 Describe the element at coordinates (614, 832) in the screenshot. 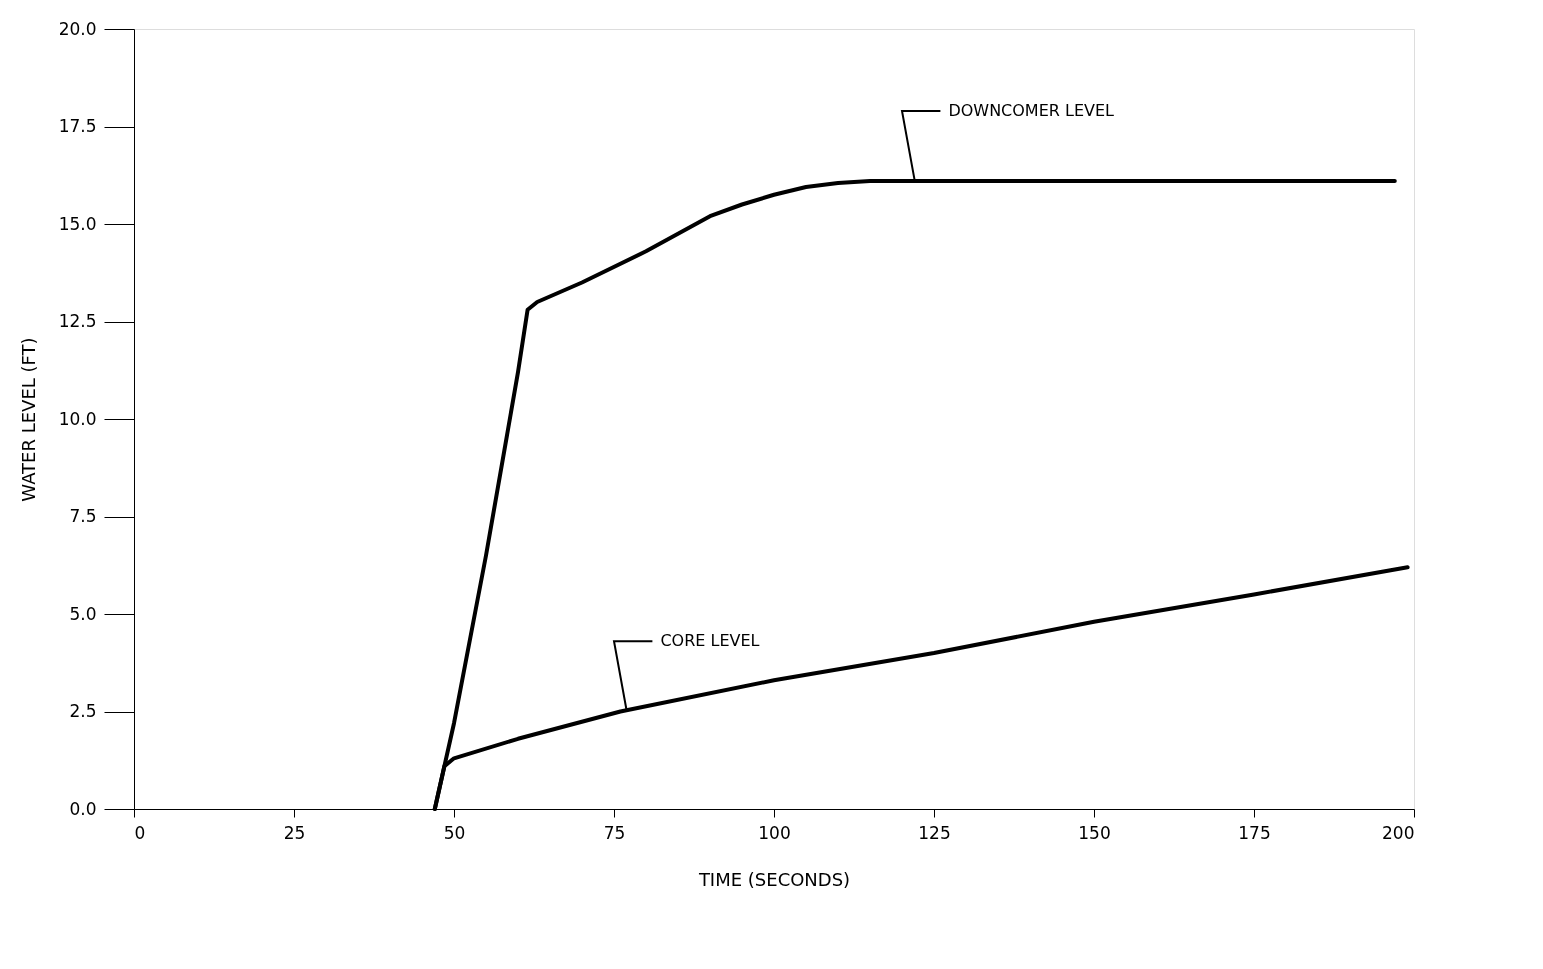

I see `x-tick-label: 75` at that location.